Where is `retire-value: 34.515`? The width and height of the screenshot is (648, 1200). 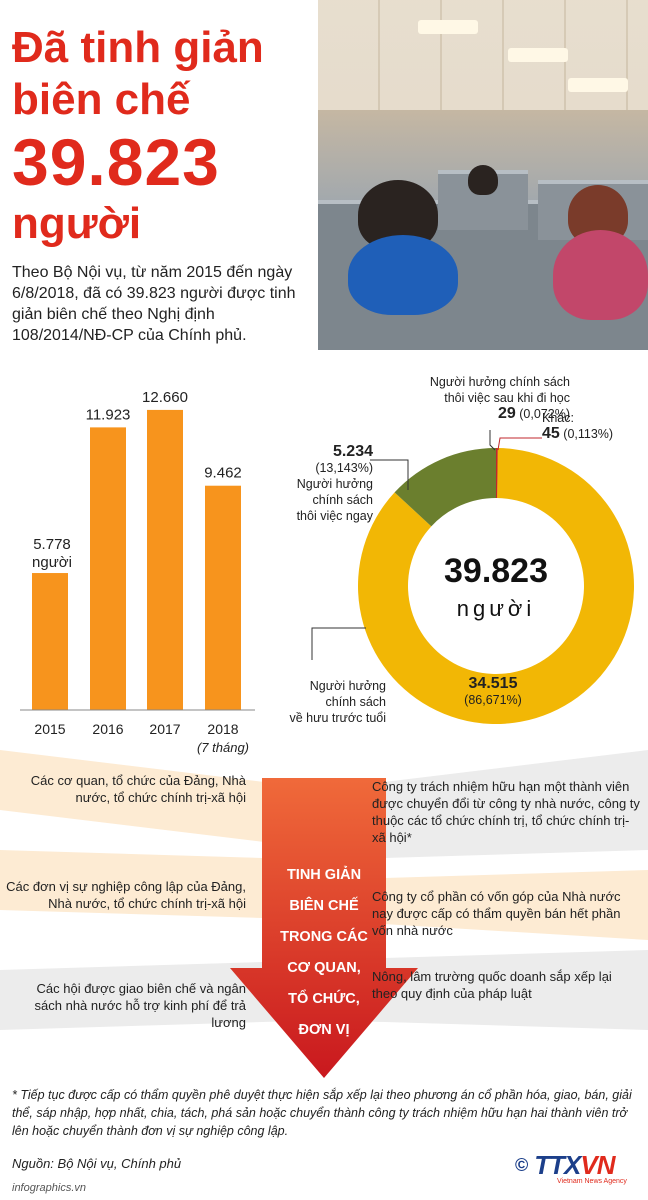
retire-value: 34.515 is located at coordinates (493, 683).